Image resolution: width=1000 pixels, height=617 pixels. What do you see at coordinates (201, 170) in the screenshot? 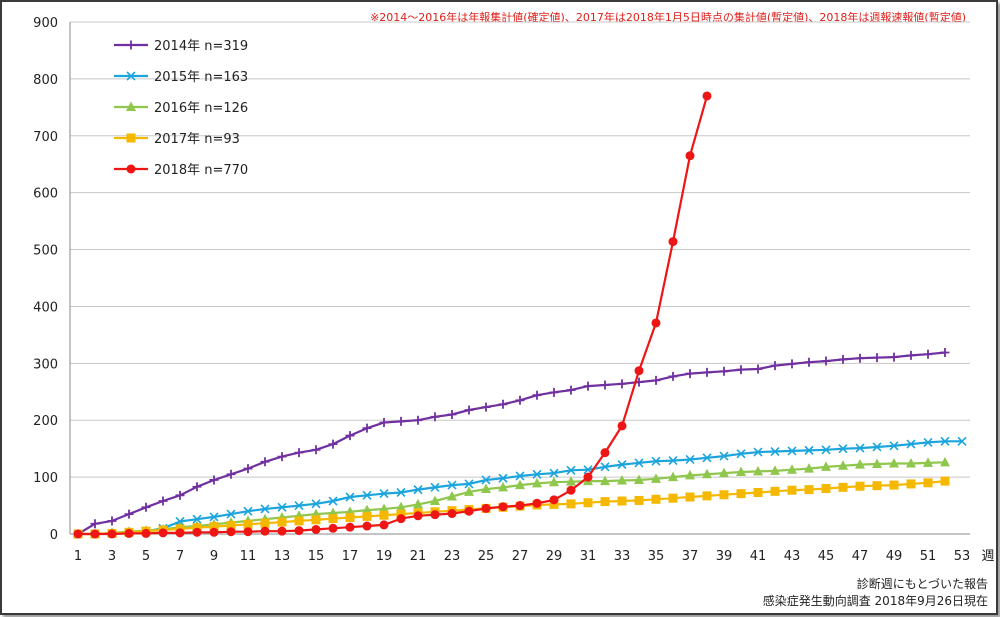
I see `legend-label-5: 2018年 n=770` at bounding box center [201, 170].